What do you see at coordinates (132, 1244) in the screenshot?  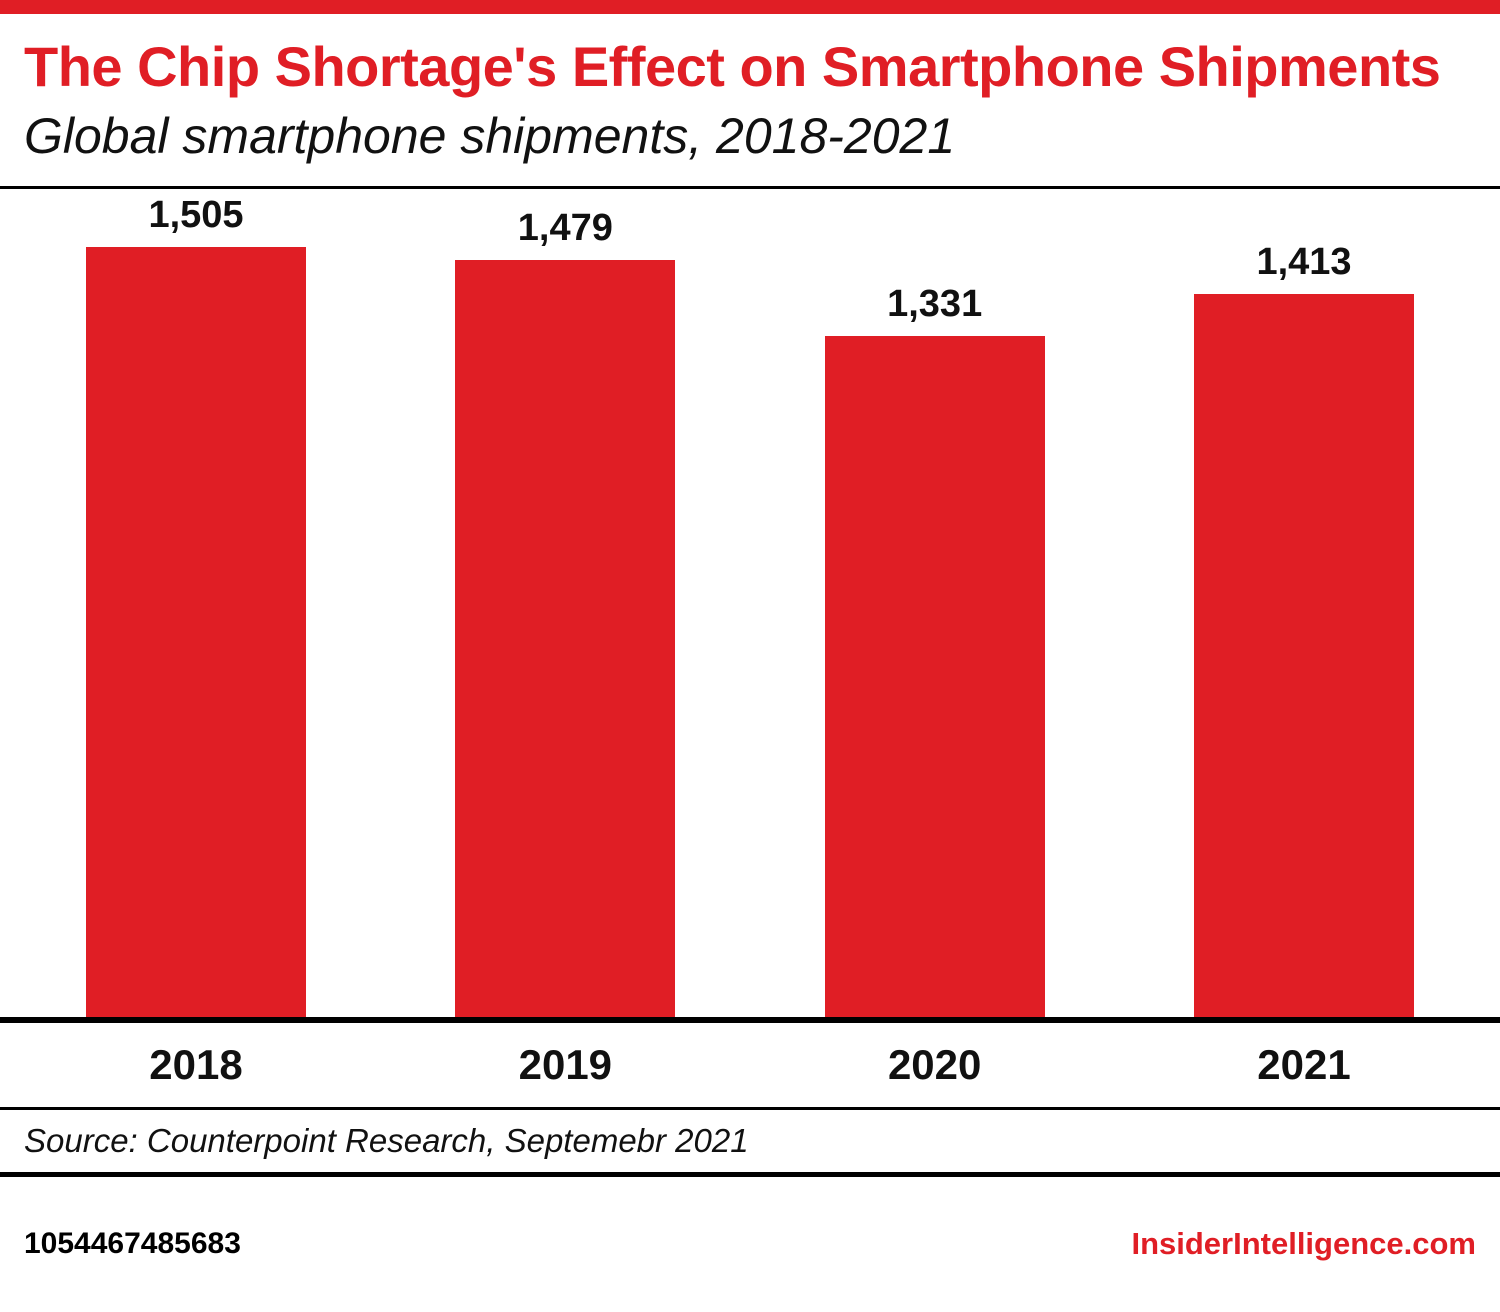 I see `chart-id-number: 1054467485683` at bounding box center [132, 1244].